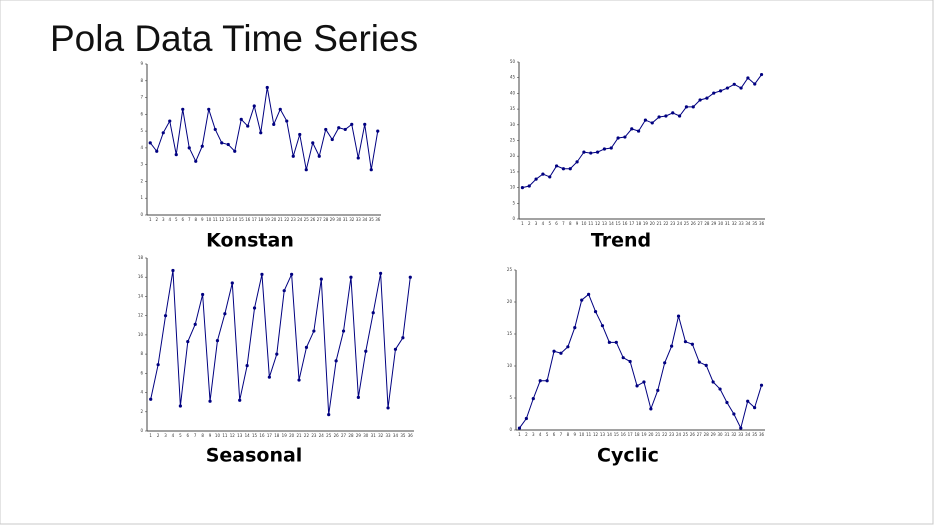 The height and width of the screenshot is (525, 934). What do you see at coordinates (254, 456) in the screenshot?
I see `chart-title: Seasonal` at bounding box center [254, 456].